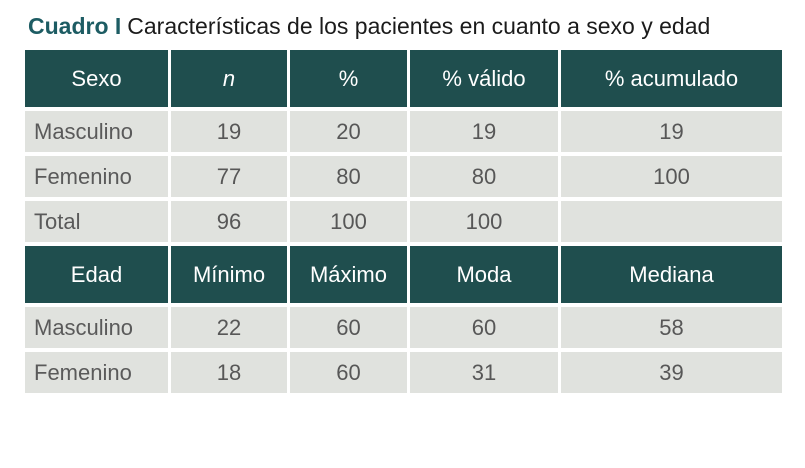  I want to click on edad-header-row: Edad Mínimo Máximo Moda Mediana, so click(403, 274).